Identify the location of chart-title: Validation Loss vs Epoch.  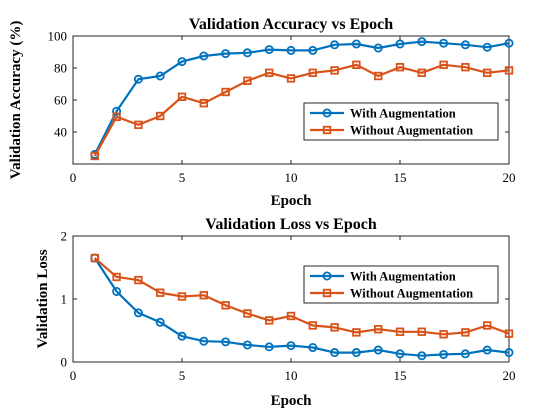
(291, 224).